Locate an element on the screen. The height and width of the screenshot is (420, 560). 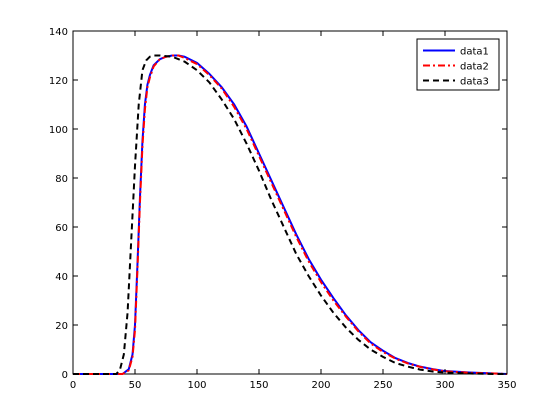
x-tick-label: 50 is located at coordinates (135, 385).